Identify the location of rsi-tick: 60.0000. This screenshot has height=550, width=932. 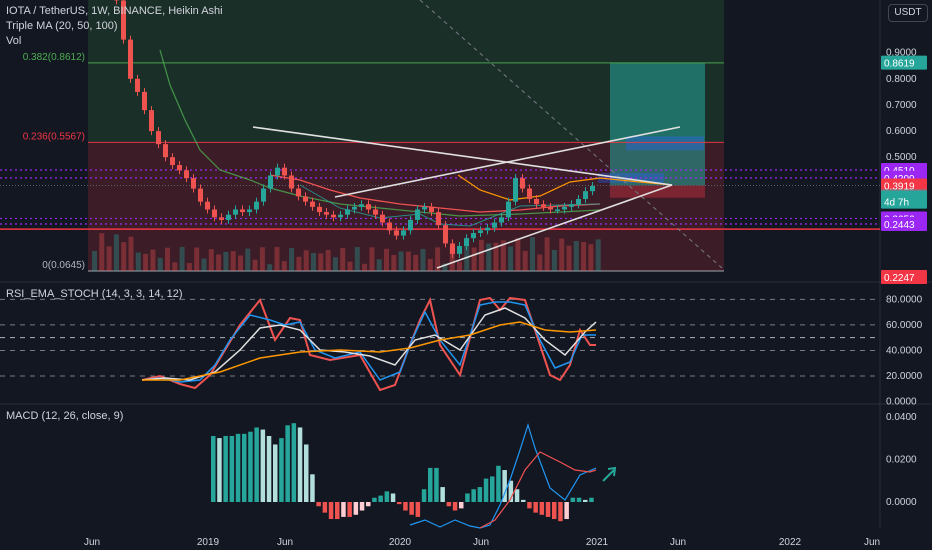
(904, 325).